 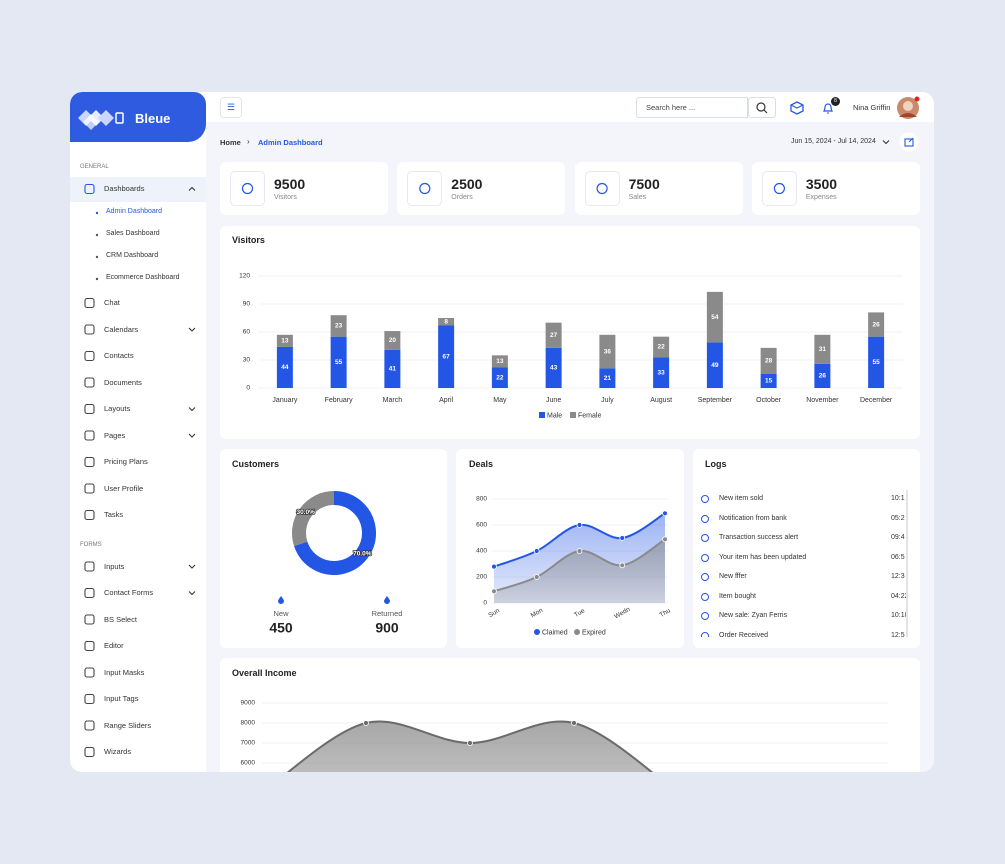 What do you see at coordinates (256, 464) in the screenshot?
I see `card-title: Customers` at bounding box center [256, 464].